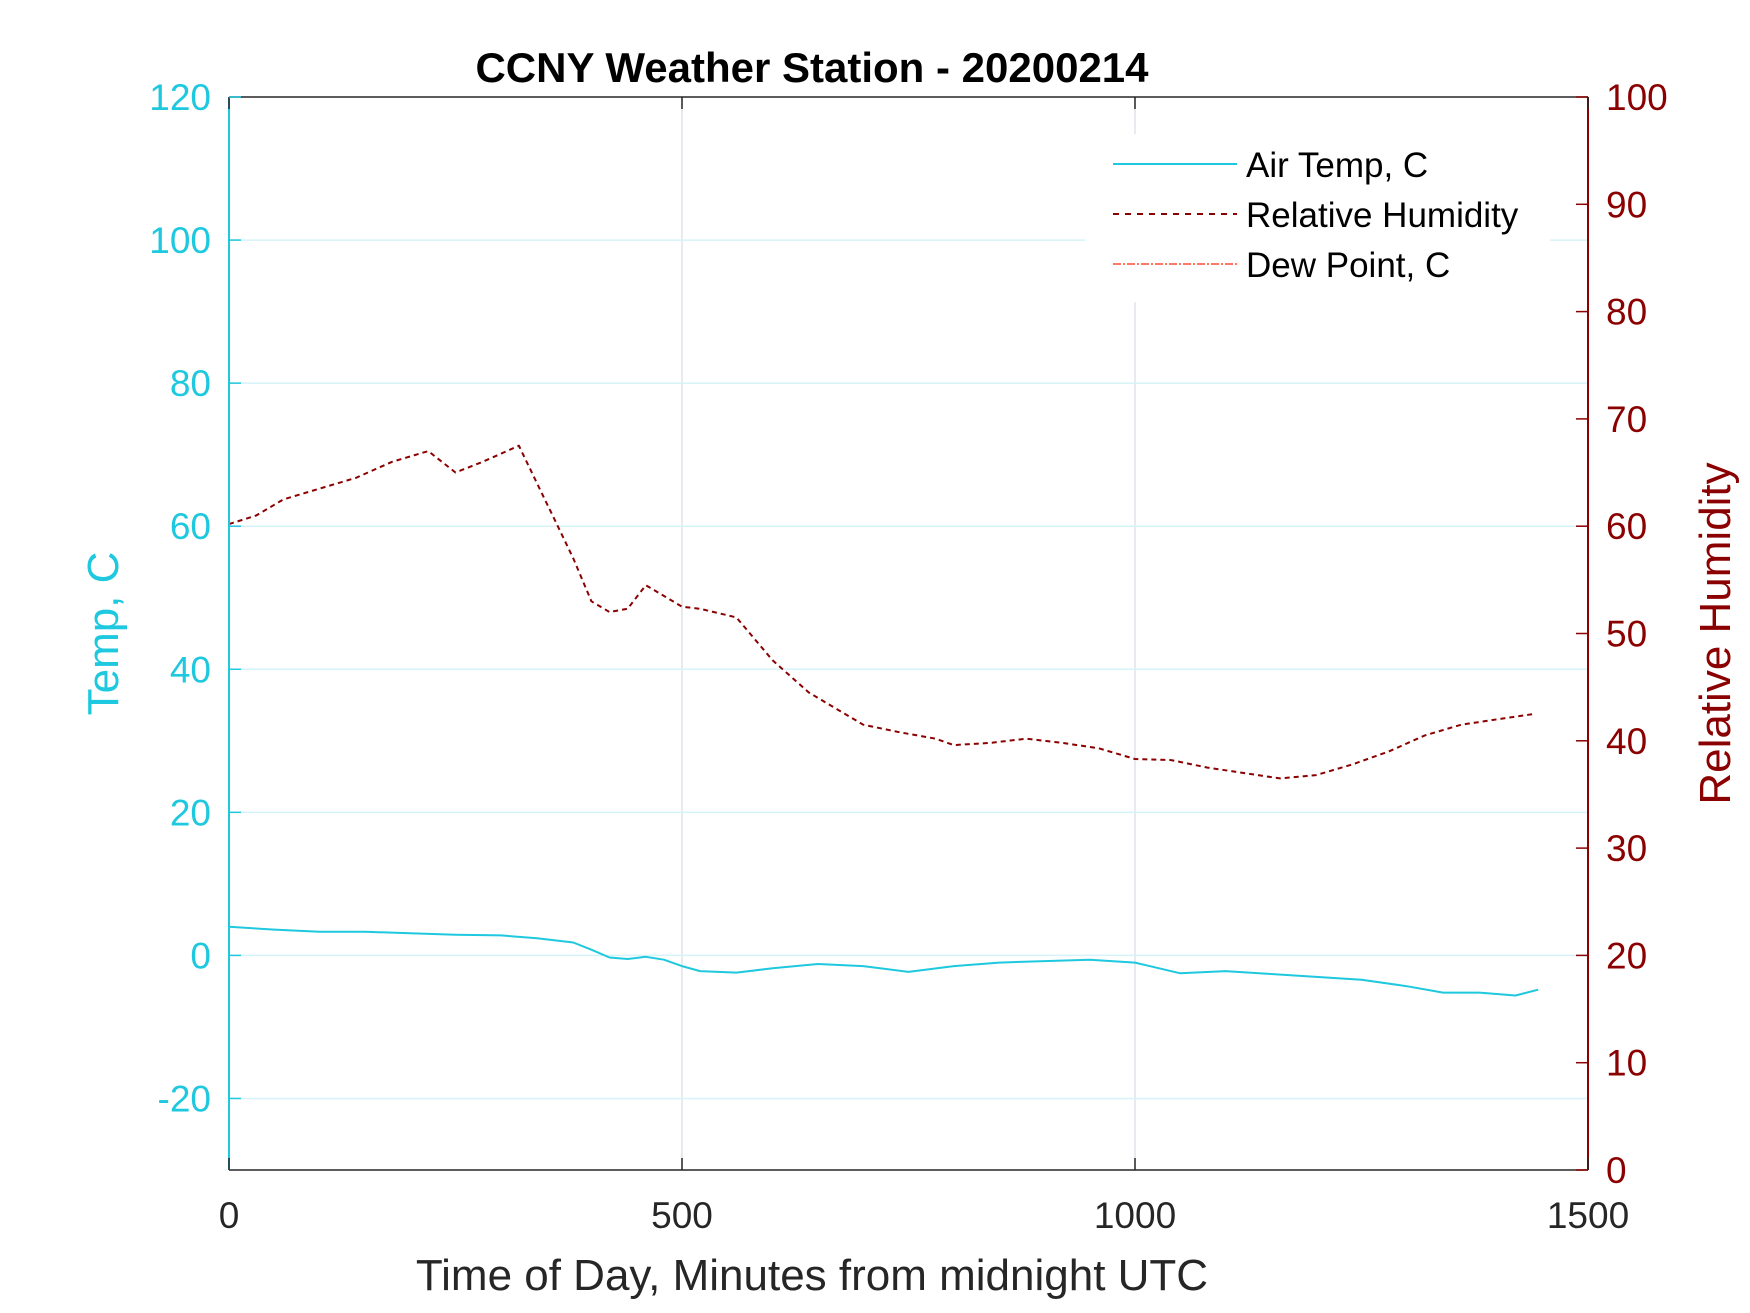 This screenshot has width=1750, height=1313. What do you see at coordinates (1337, 165) in the screenshot?
I see `legend-label-air-temp: Air Temp, C` at bounding box center [1337, 165].